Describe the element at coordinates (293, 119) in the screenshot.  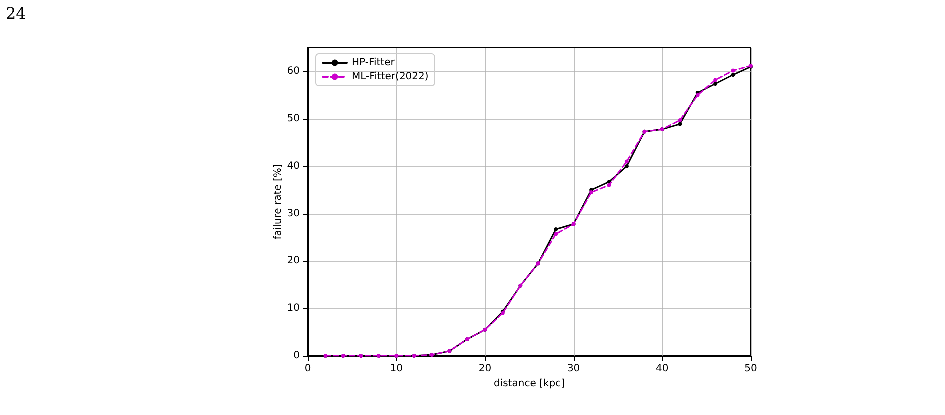
I see `y-tick-label: 50` at that location.